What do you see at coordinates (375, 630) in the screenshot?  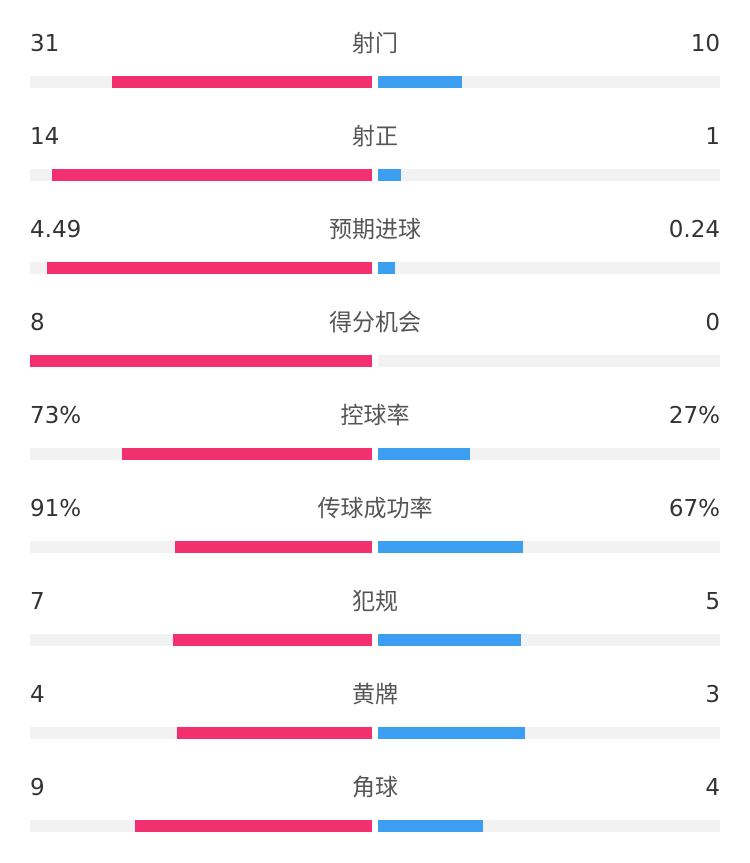 I see `stat-row-fouls: 7 犯规 5` at bounding box center [375, 630].